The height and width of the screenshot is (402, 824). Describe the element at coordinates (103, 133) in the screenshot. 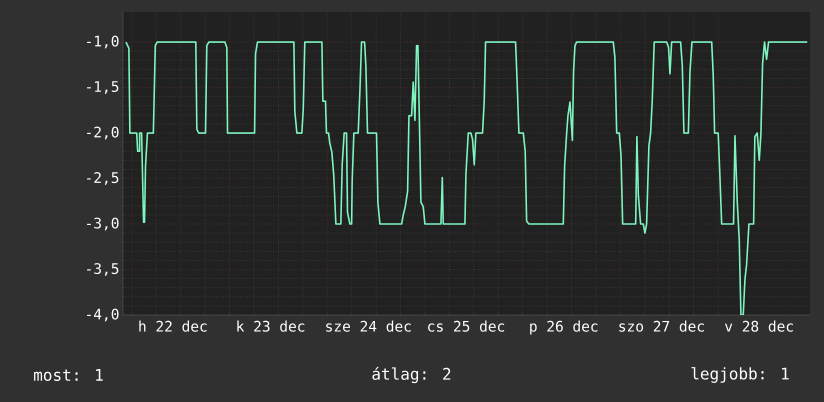

I see `y-tick-label: -2,0` at that location.